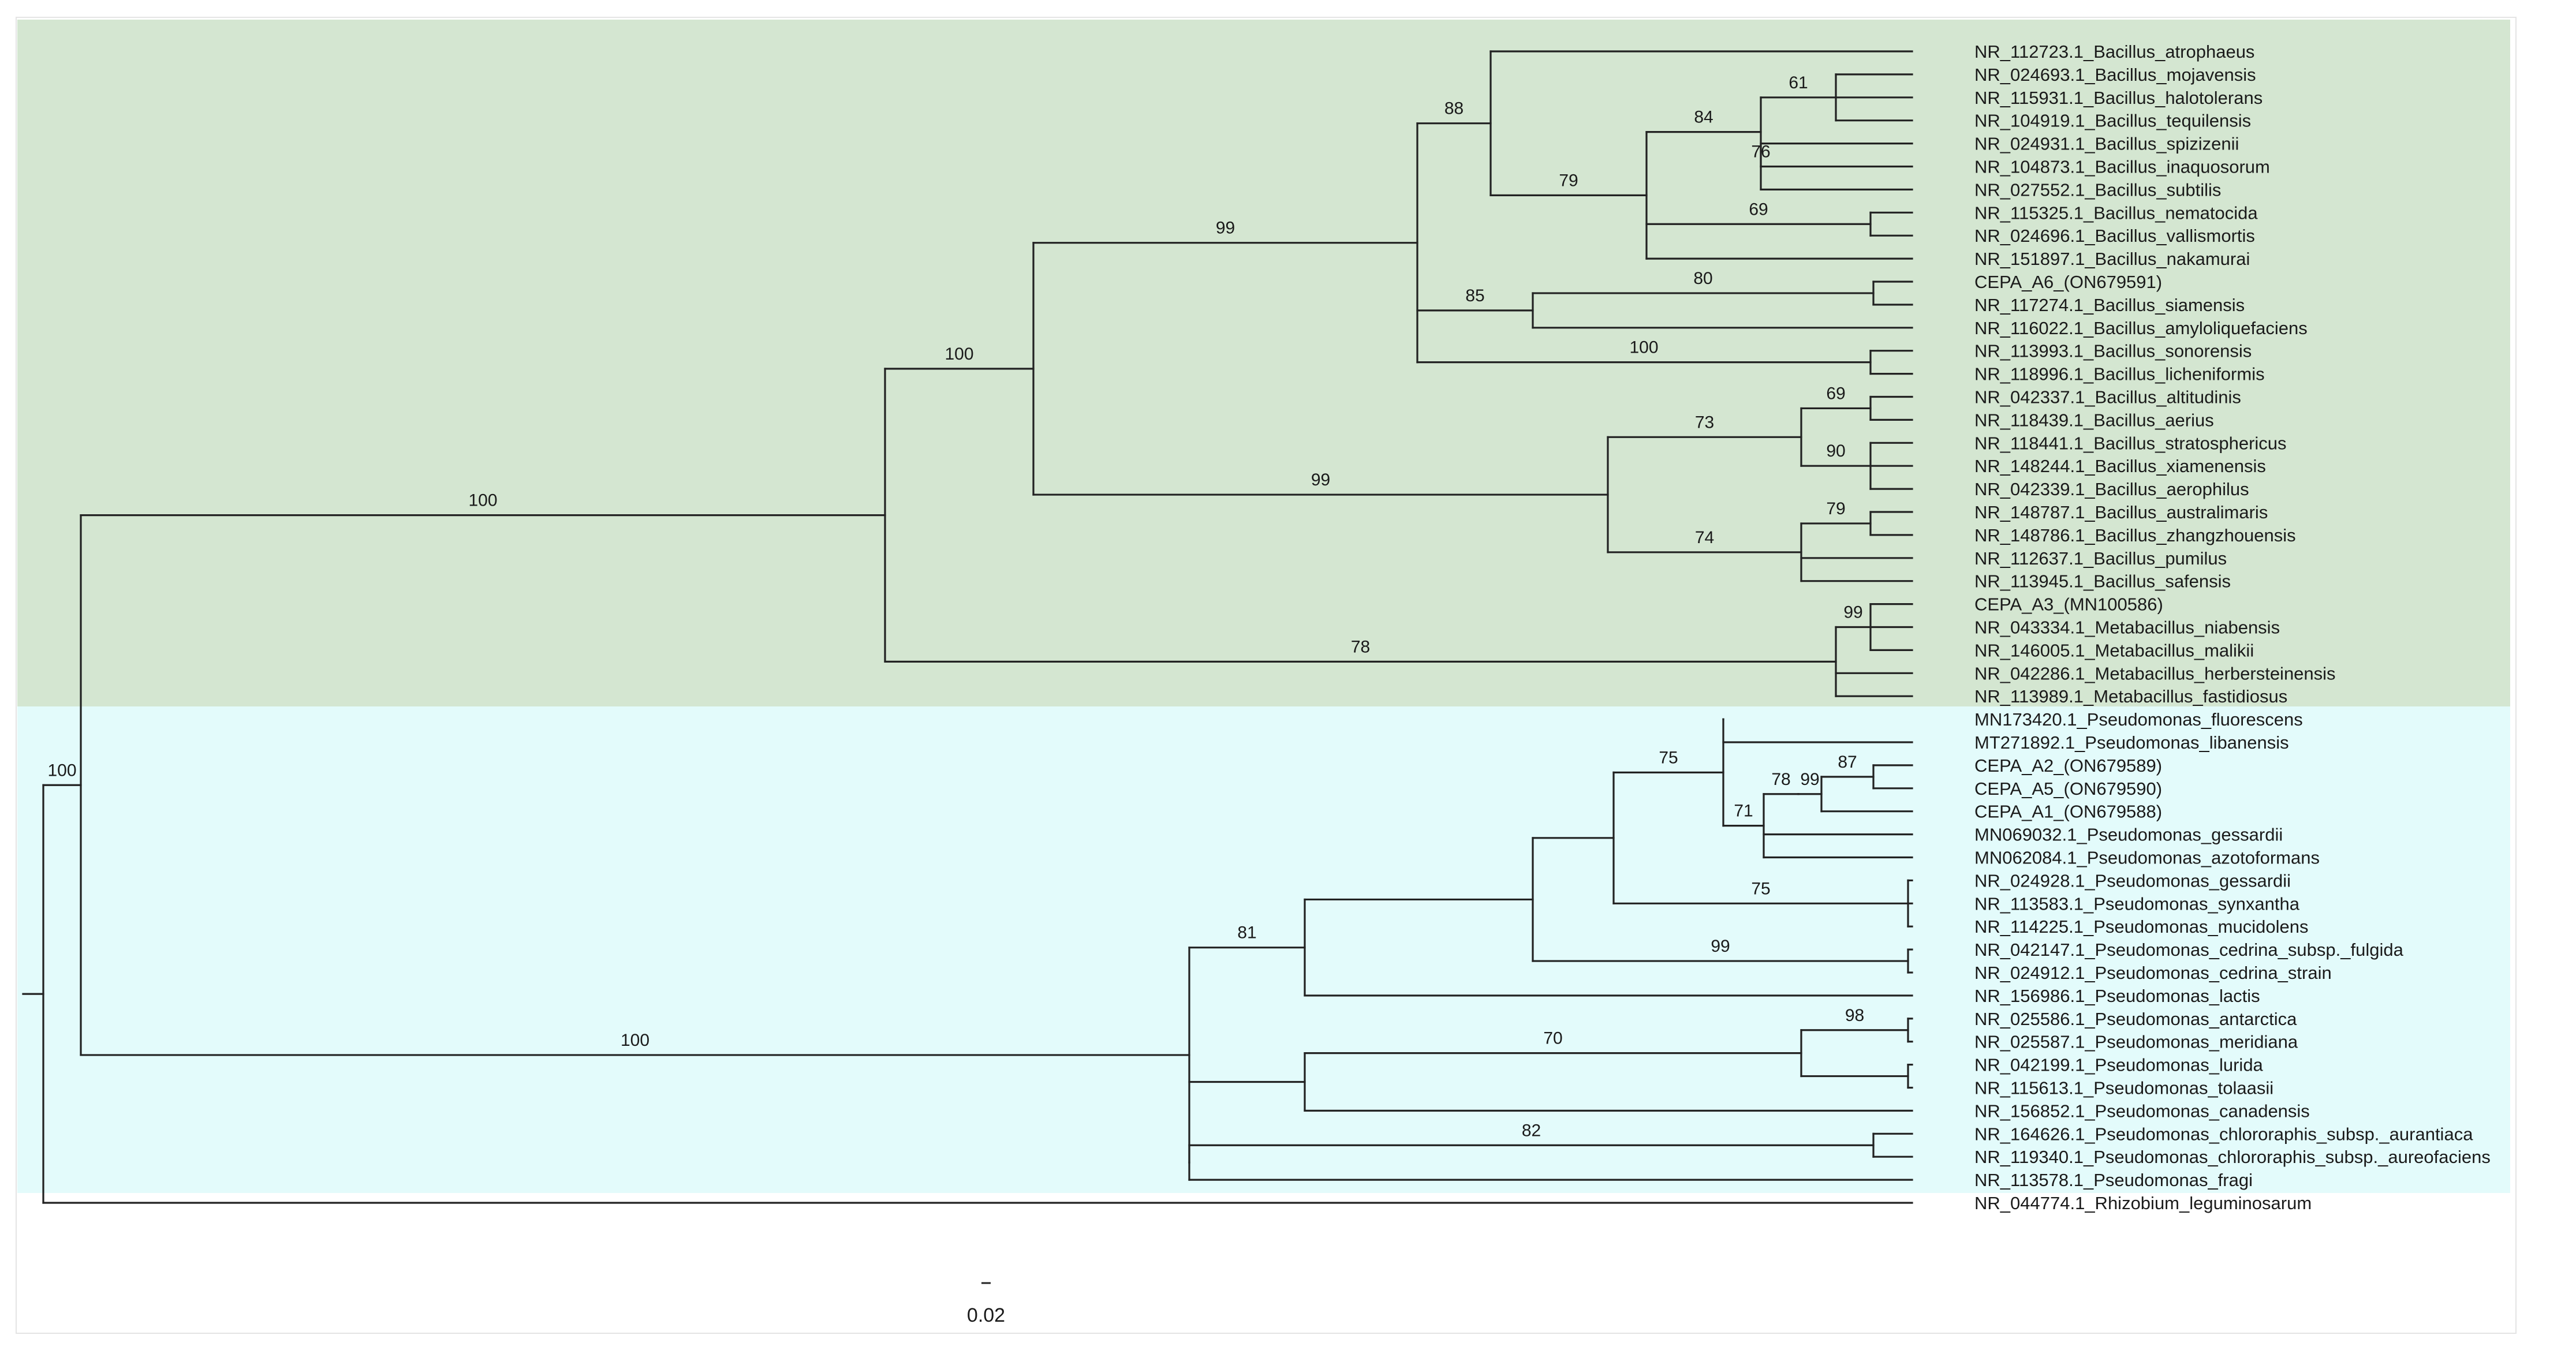  Describe the element at coordinates (2142, 1111) in the screenshot. I see `taxon-label: NR_156852.1_Pseudomonas_canadensis` at that location.